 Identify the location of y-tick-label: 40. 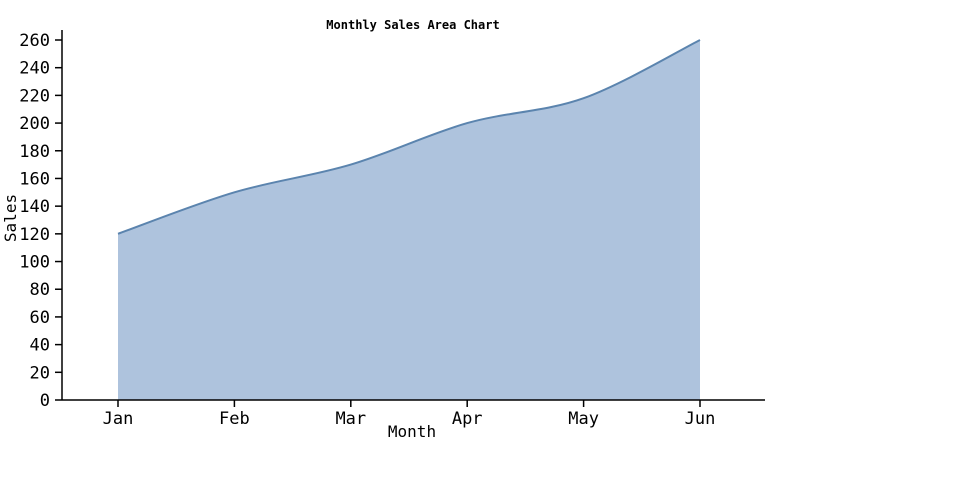
(40, 346).